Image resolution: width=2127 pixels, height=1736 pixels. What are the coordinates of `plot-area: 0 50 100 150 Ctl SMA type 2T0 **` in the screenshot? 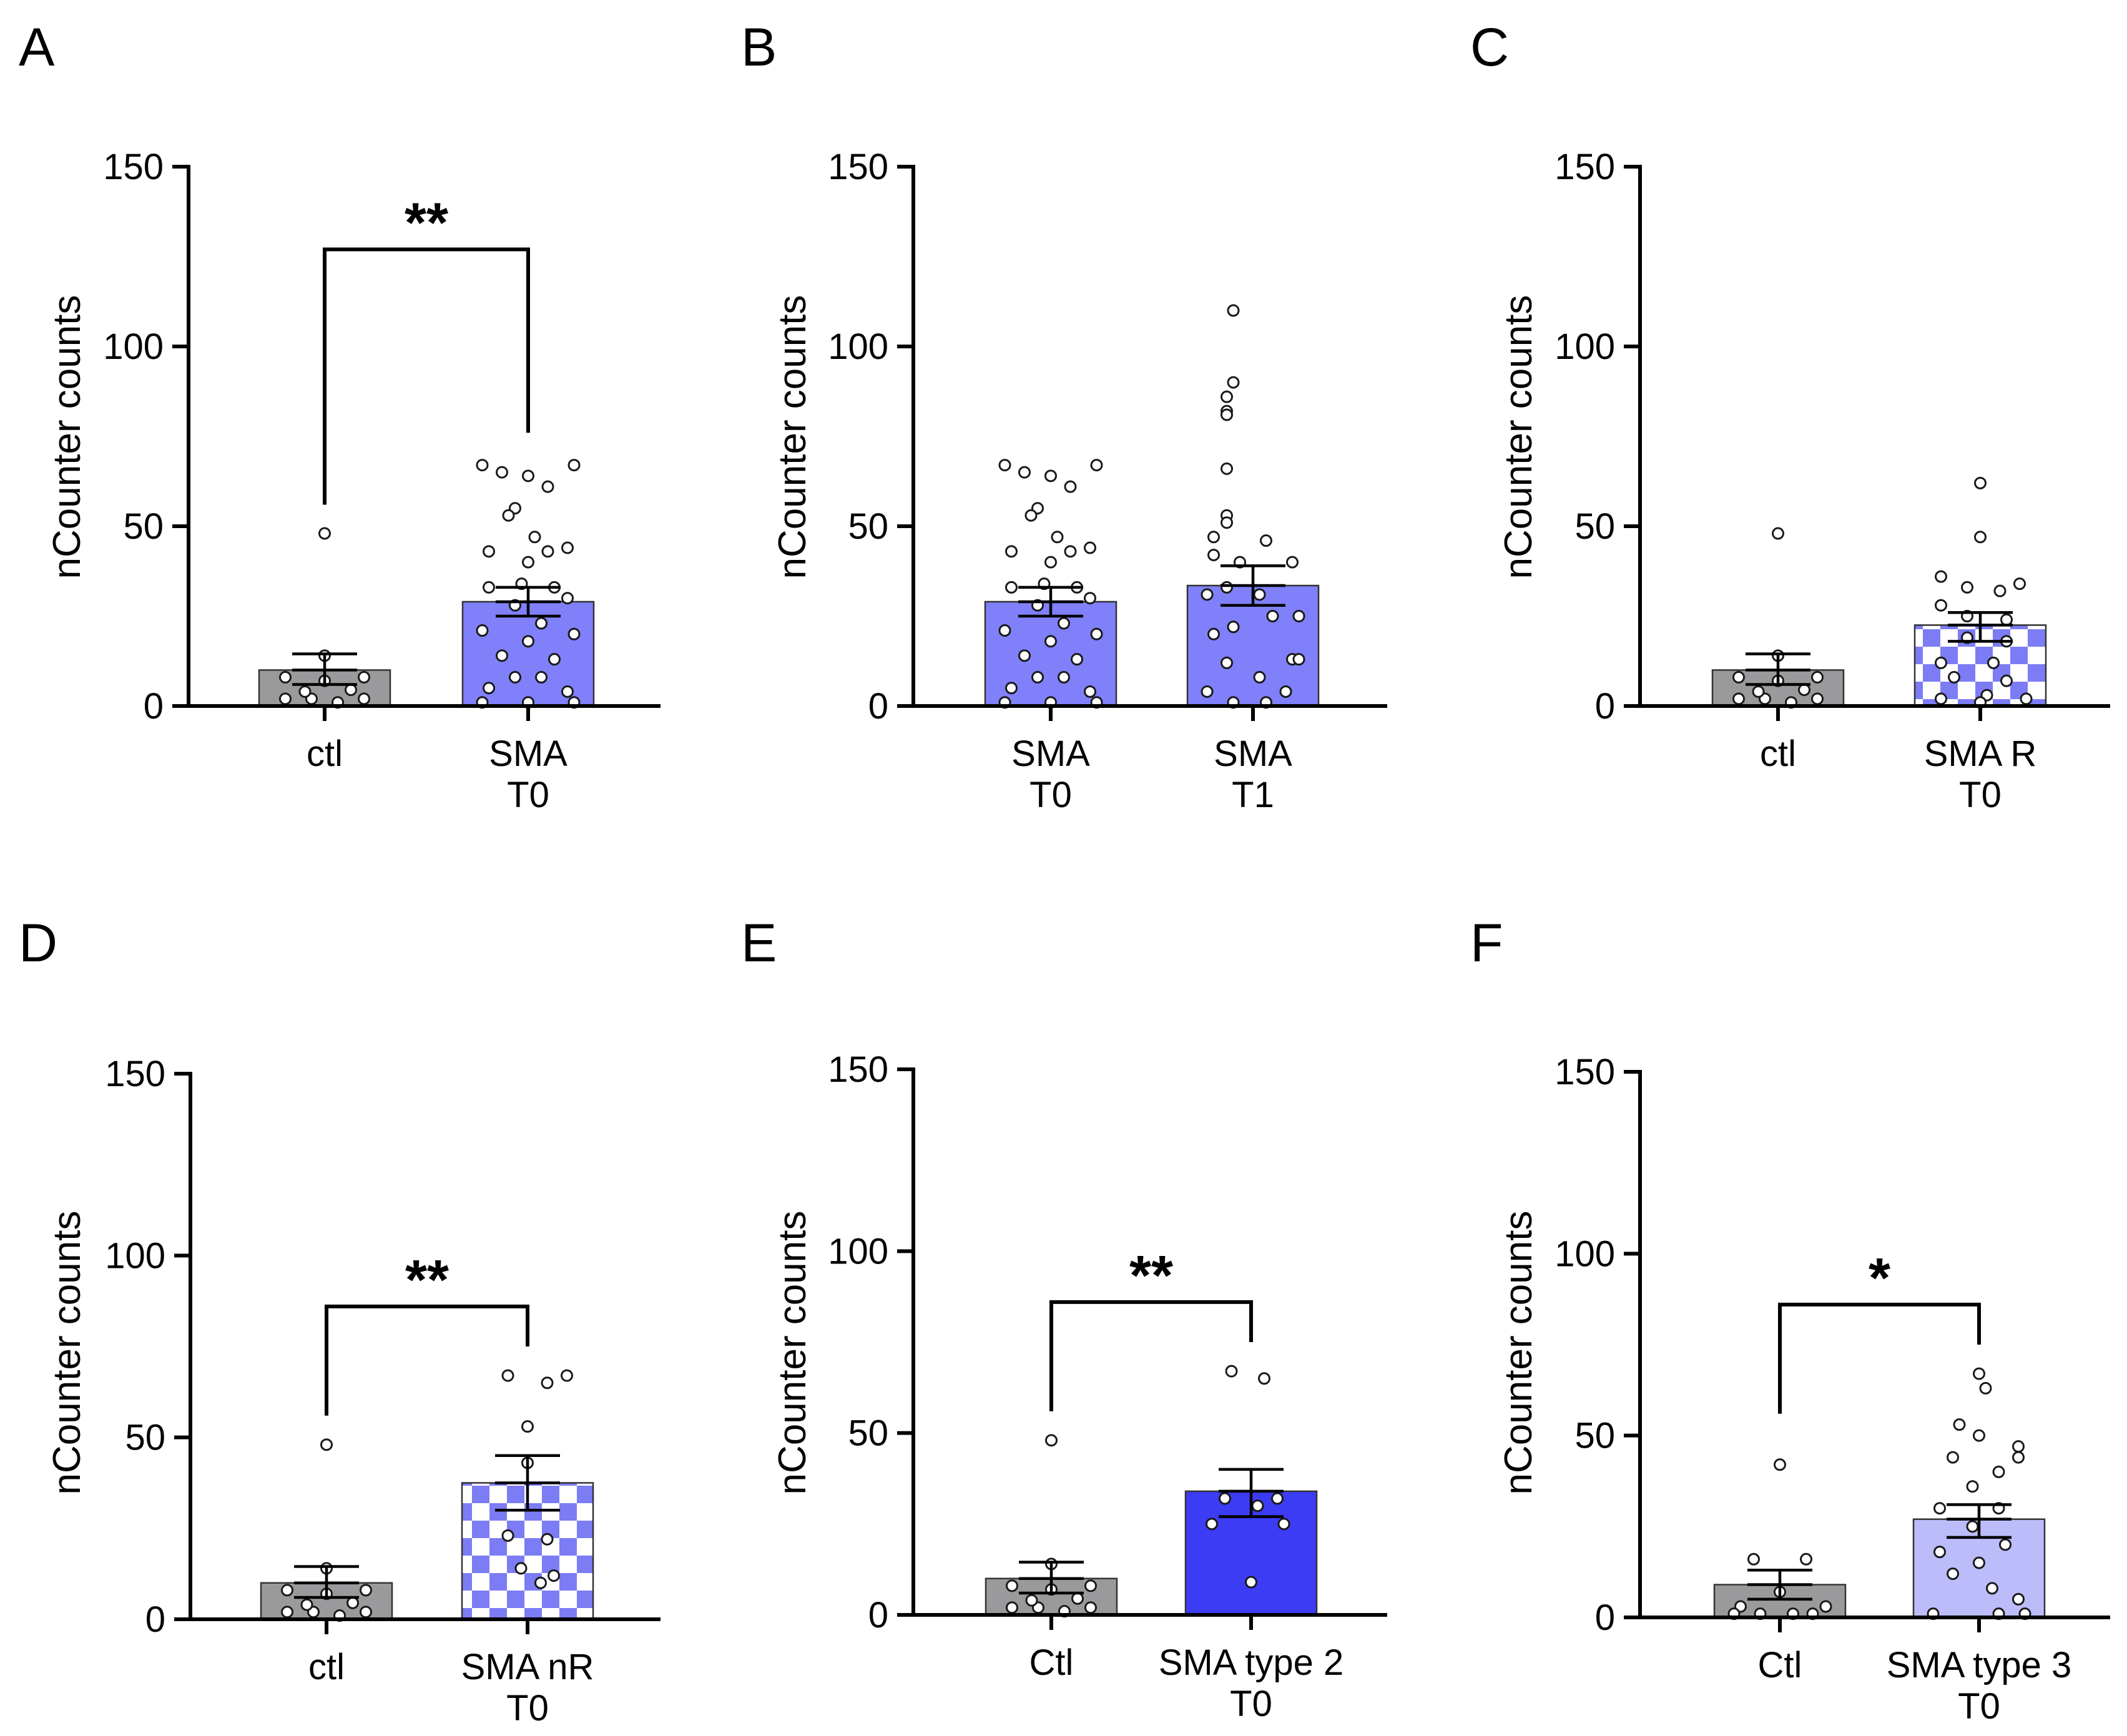 It's located at (1107, 1387).